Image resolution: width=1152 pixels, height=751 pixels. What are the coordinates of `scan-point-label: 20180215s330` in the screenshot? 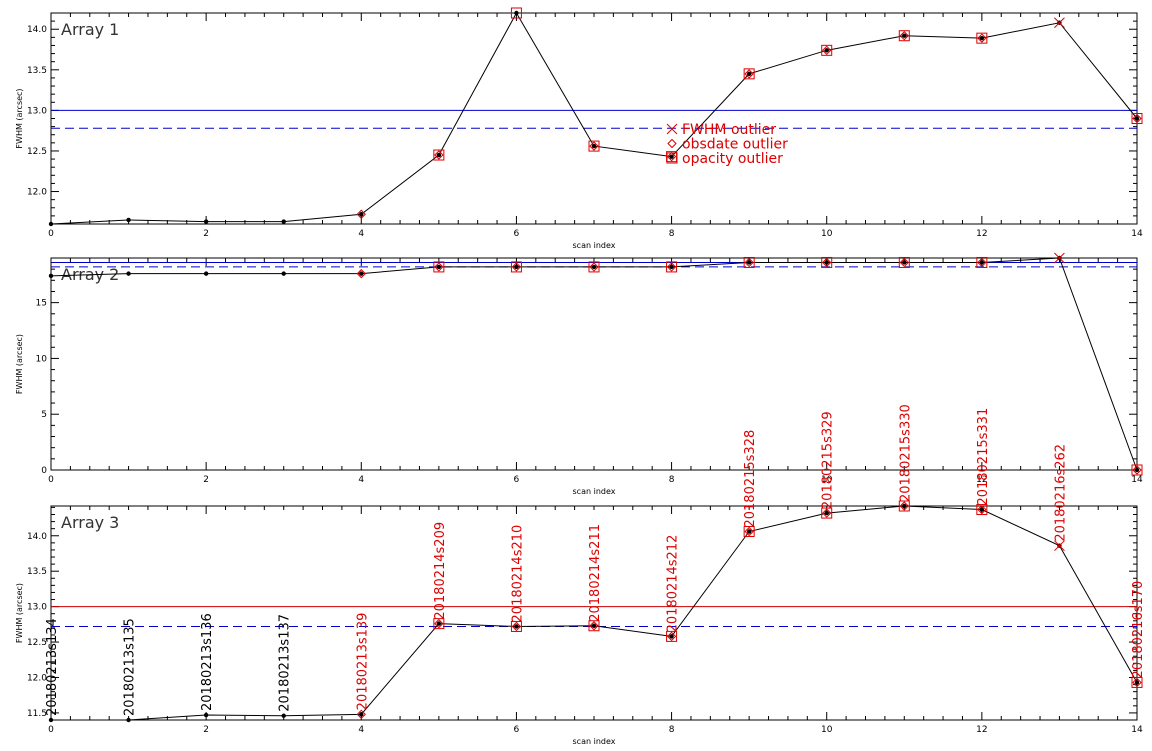 It's located at (905, 453).